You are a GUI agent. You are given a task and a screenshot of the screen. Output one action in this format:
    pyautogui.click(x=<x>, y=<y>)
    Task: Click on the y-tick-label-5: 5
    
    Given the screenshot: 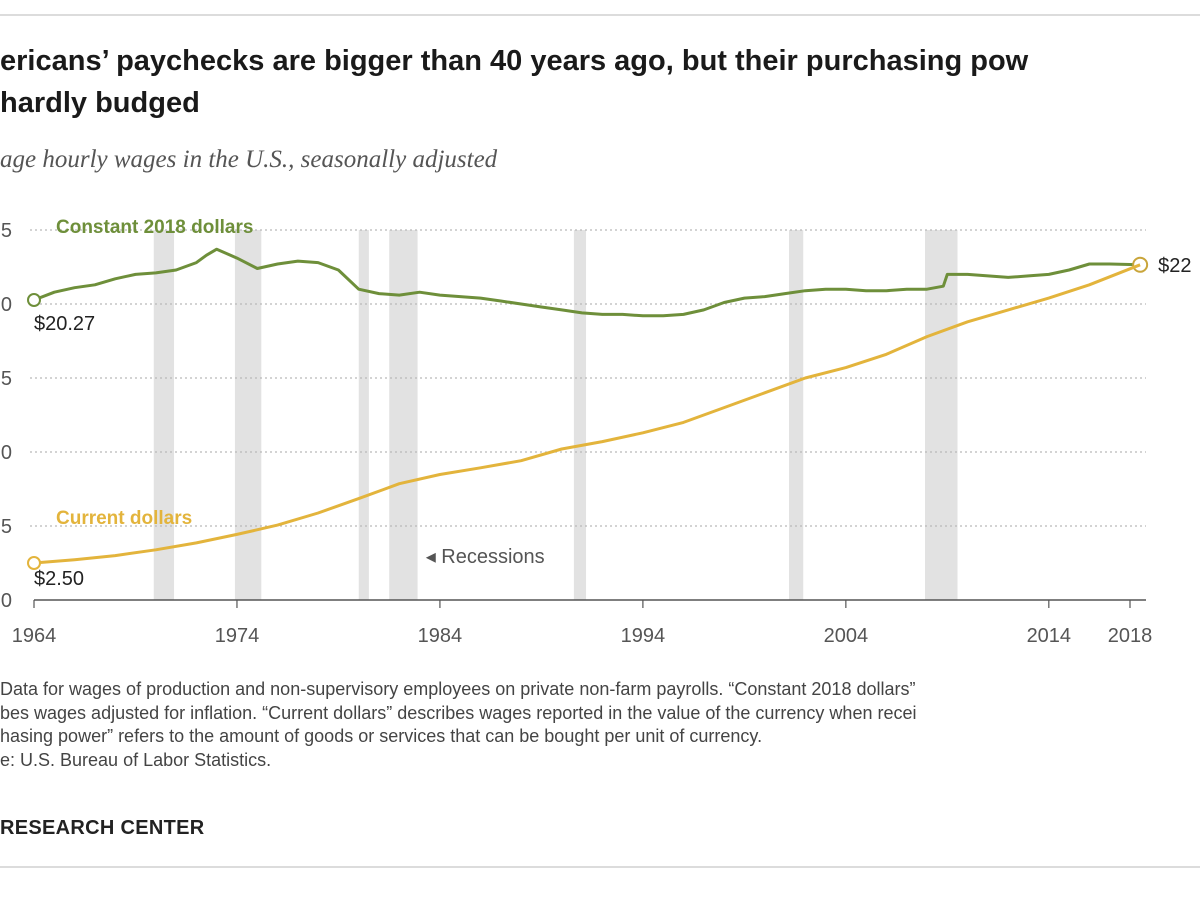 What is the action you would take?
    pyautogui.click(x=6, y=527)
    